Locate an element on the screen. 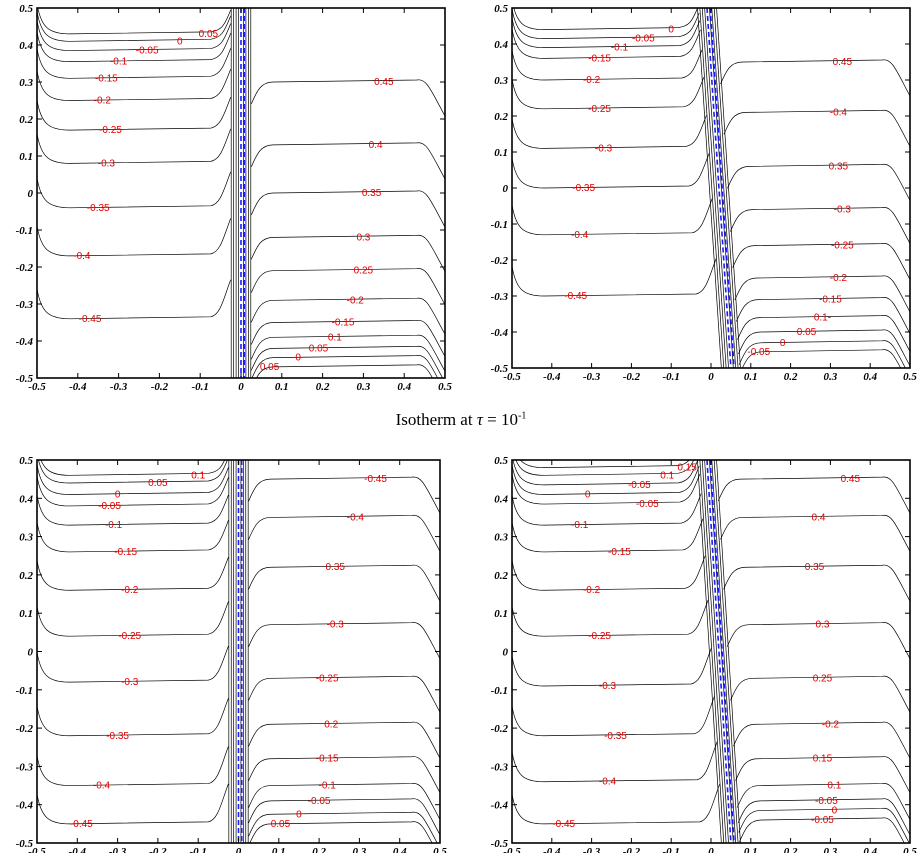  x-tick-label: 0.5 is located at coordinates (445, 387).